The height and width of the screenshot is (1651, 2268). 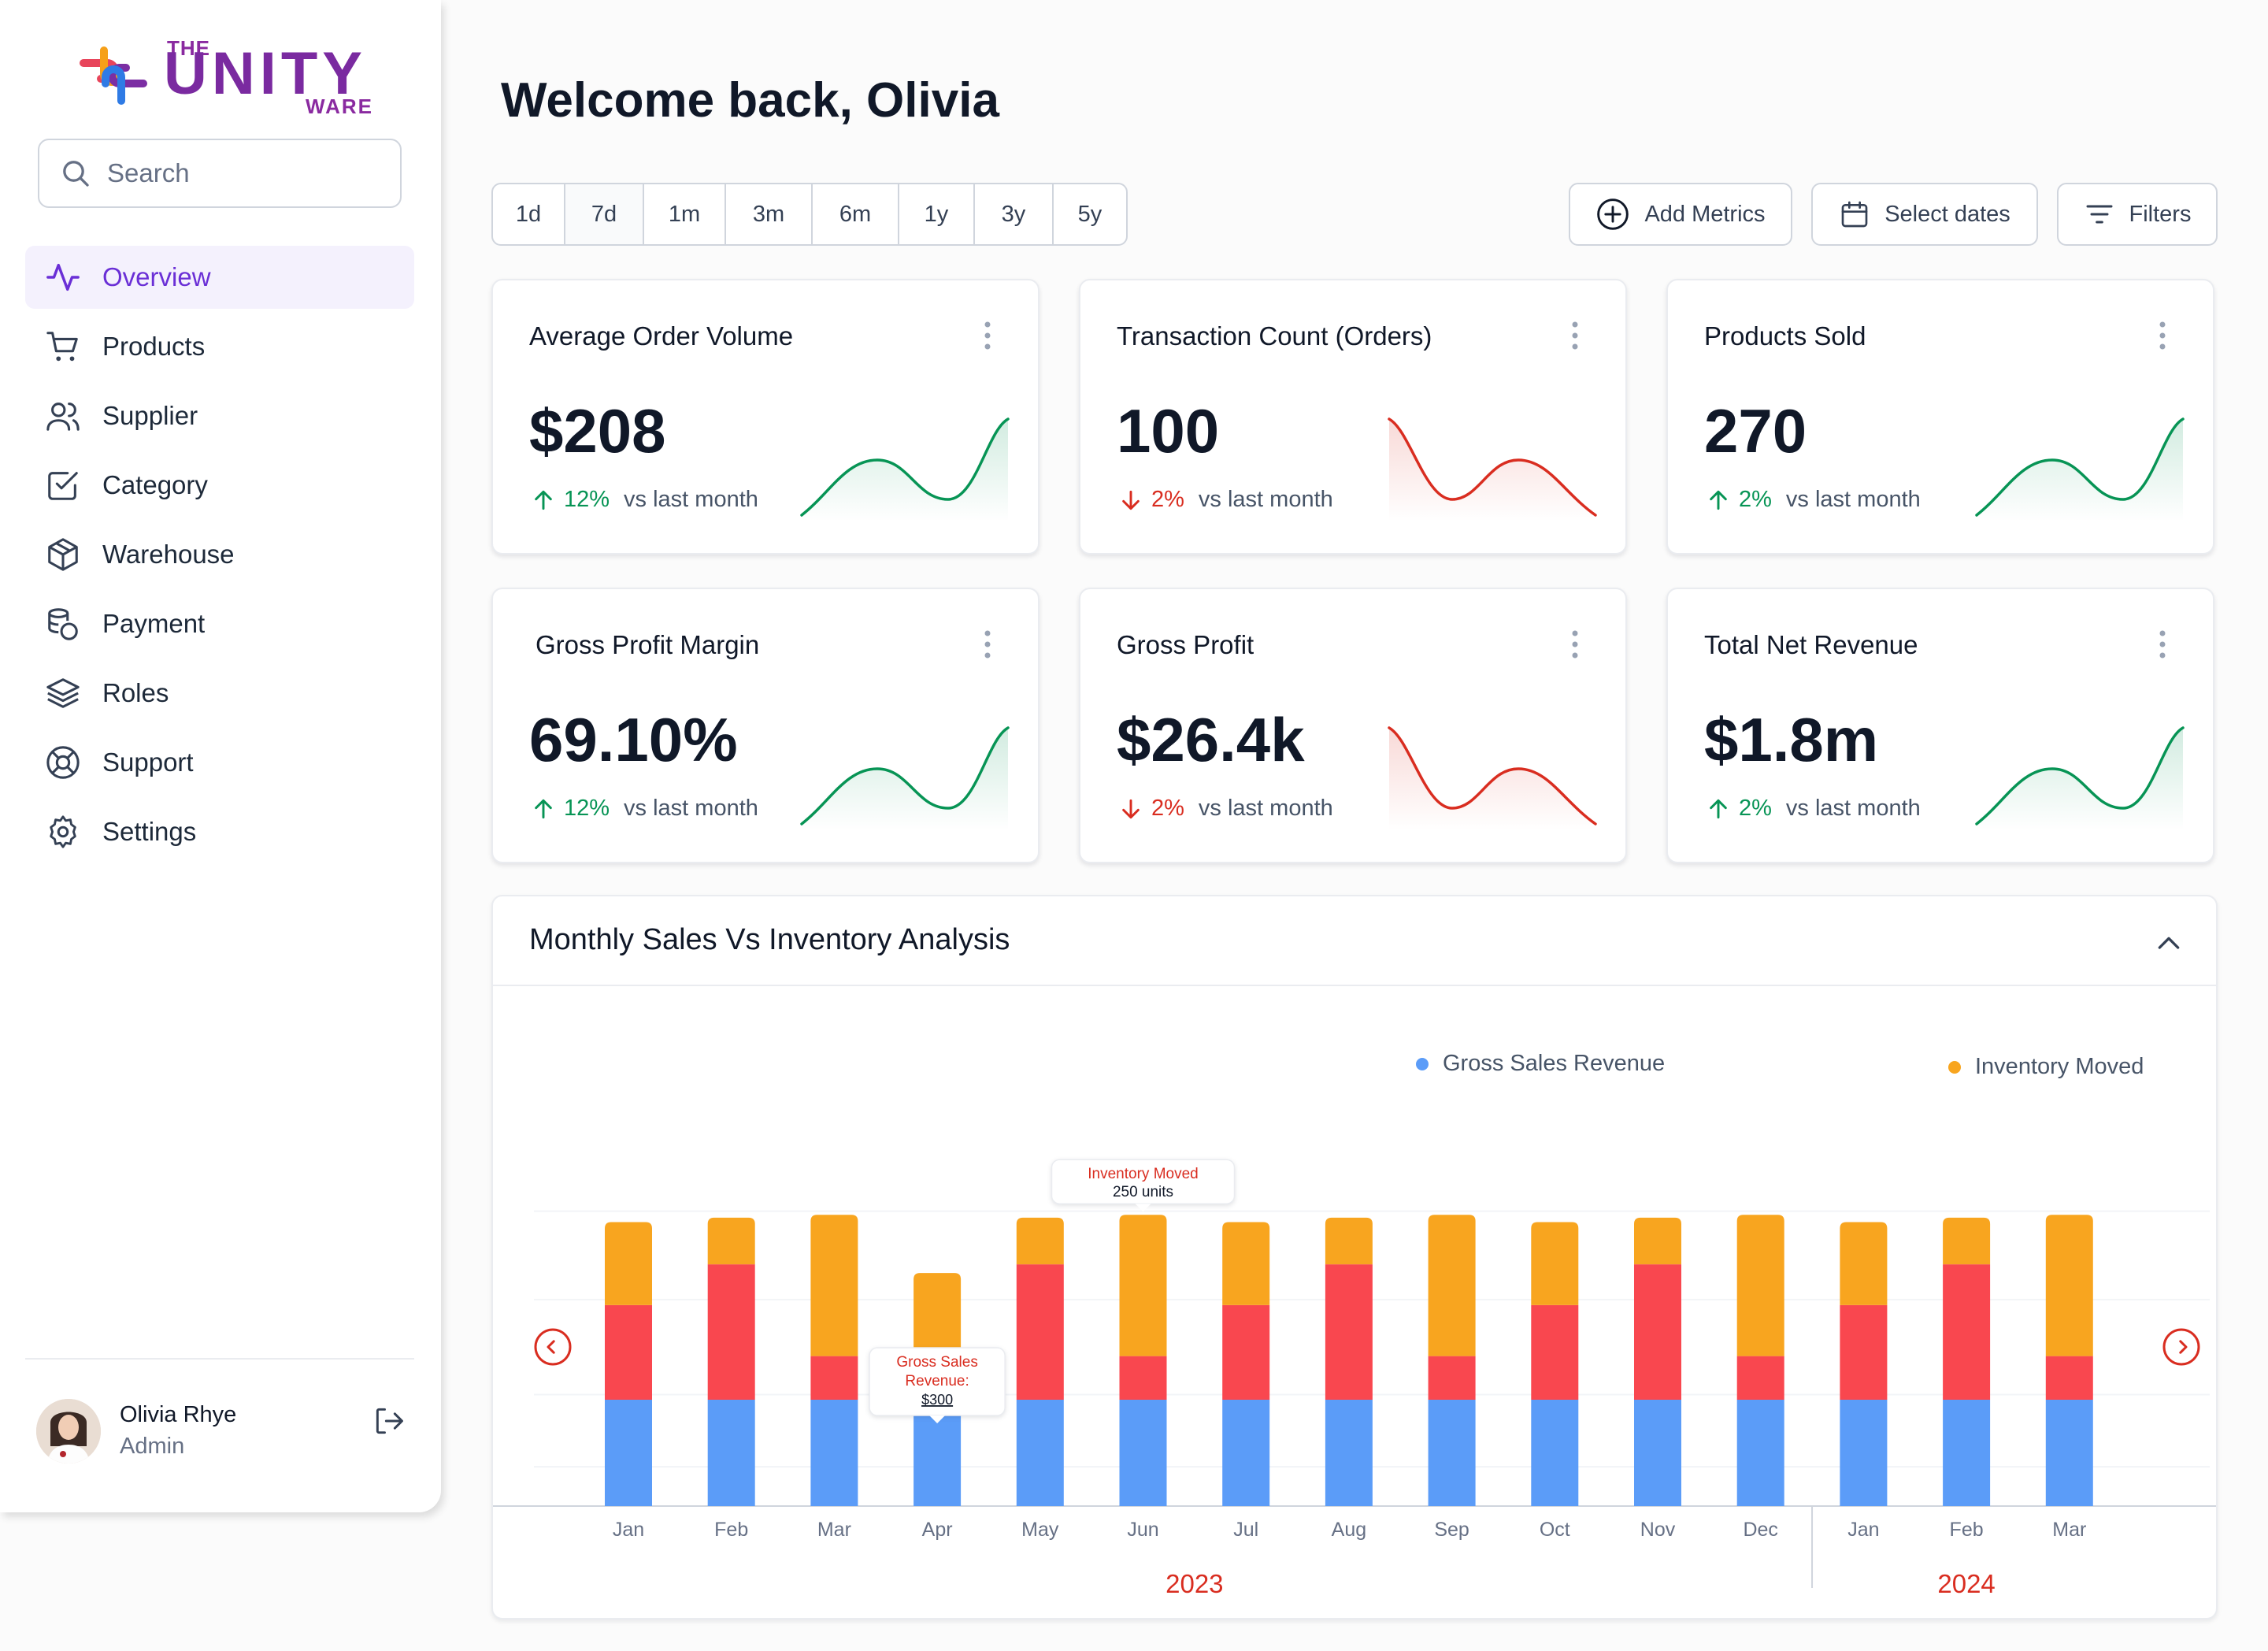 I want to click on users-icon, so click(x=63, y=416).